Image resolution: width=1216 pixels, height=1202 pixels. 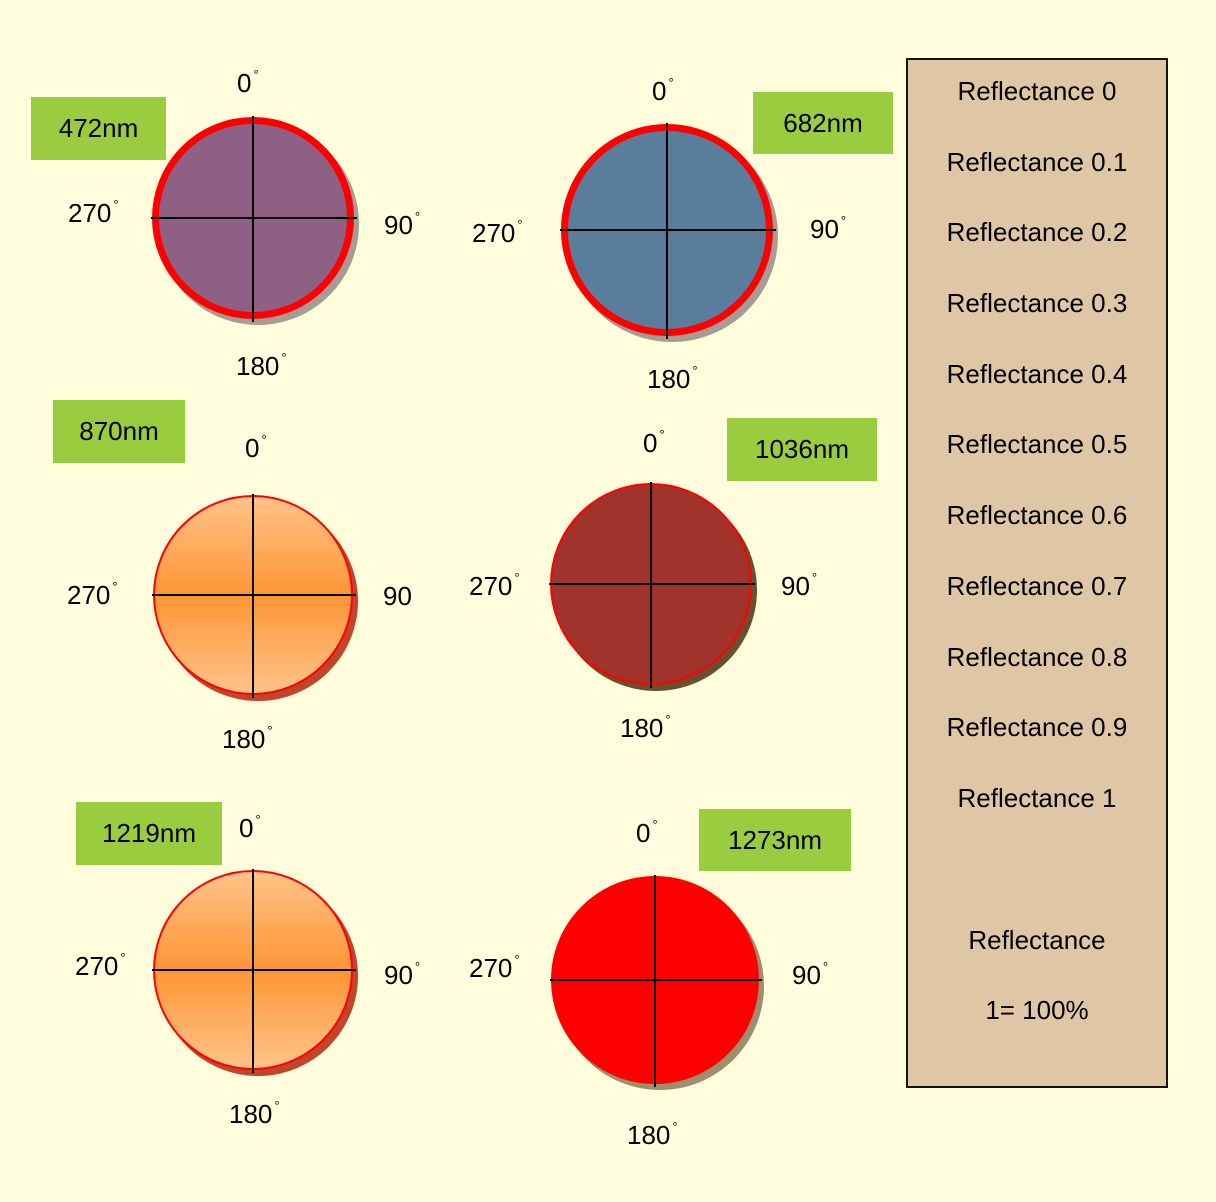 I want to click on legend-row: Reflectance 0.6, so click(x=1037, y=515).